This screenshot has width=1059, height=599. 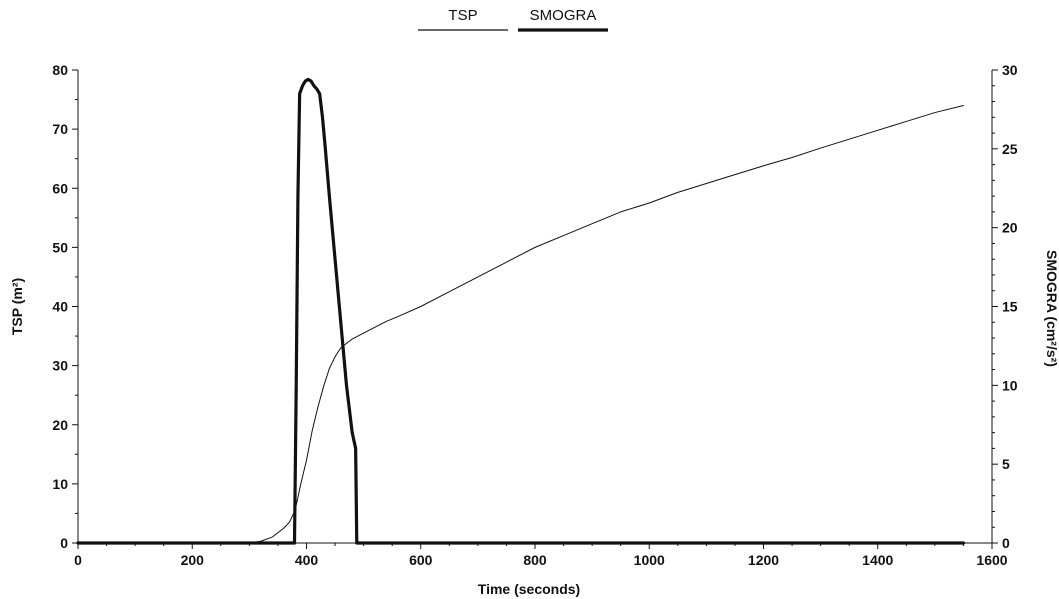 What do you see at coordinates (60, 247) in the screenshot?
I see `y-left-tick-label: 50` at bounding box center [60, 247].